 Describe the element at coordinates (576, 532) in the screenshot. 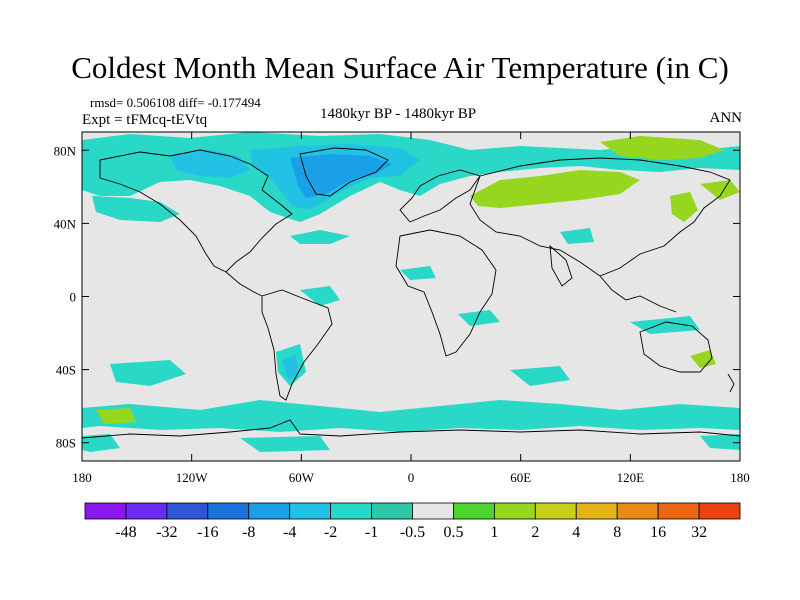

I see `colorbar-label: 4` at that location.